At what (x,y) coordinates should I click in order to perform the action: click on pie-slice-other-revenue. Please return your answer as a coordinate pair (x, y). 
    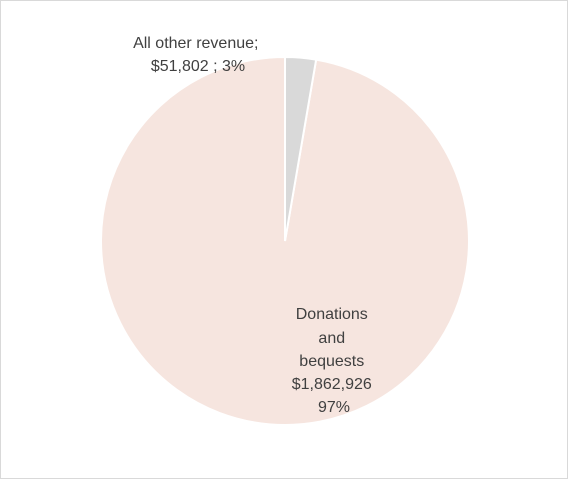
    Looking at the image, I should click on (301, 148).